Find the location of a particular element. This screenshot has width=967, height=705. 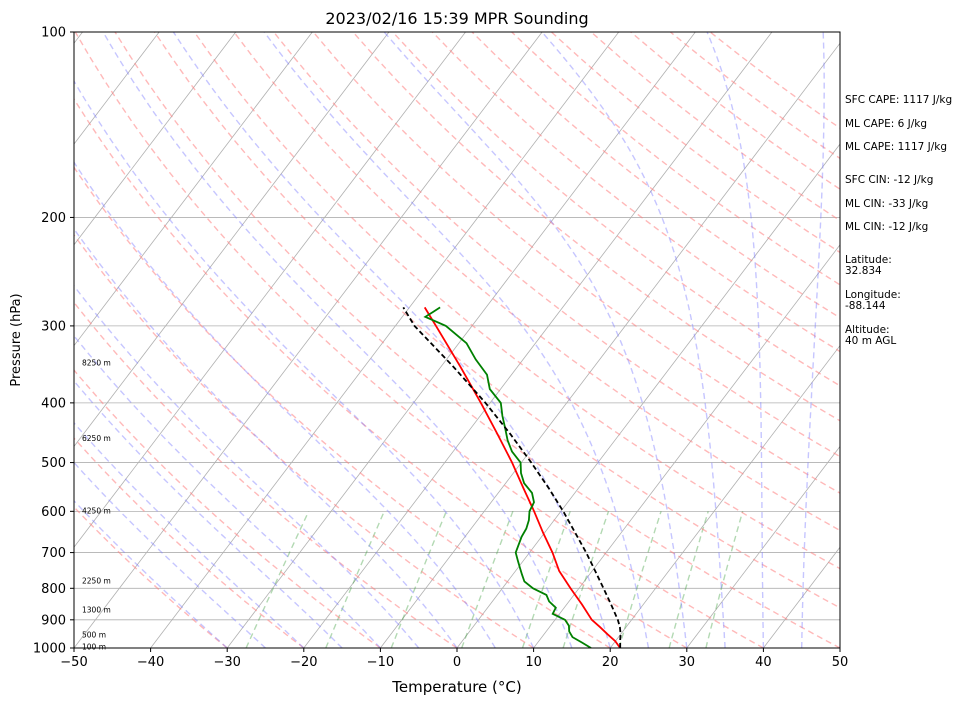

x-tick-label: −20 is located at coordinates (303, 662).